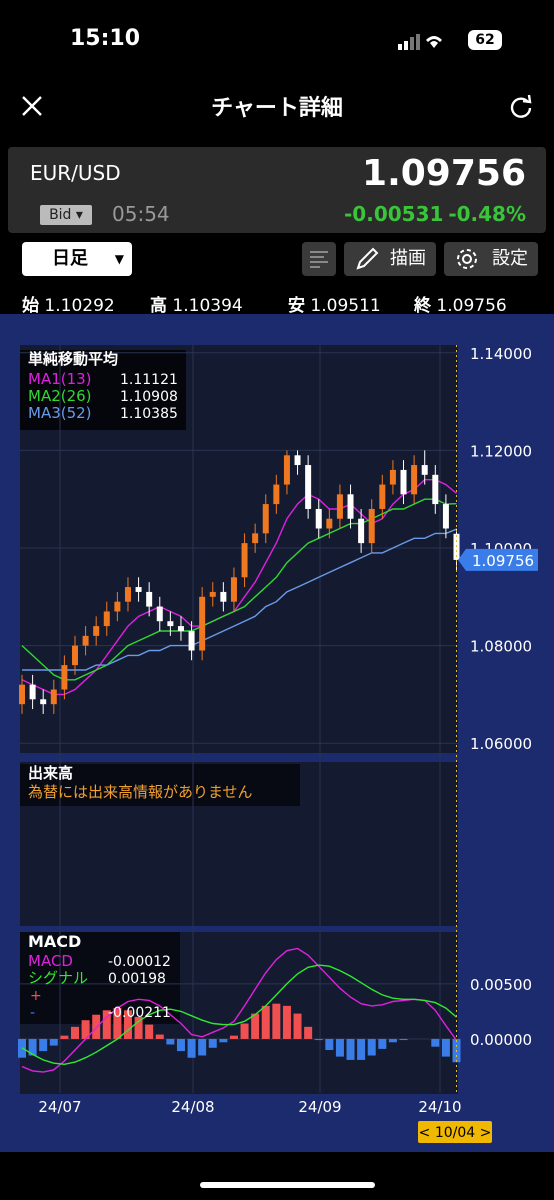 The image size is (554, 1200). I want to click on draw-label: 描画, so click(408, 258).